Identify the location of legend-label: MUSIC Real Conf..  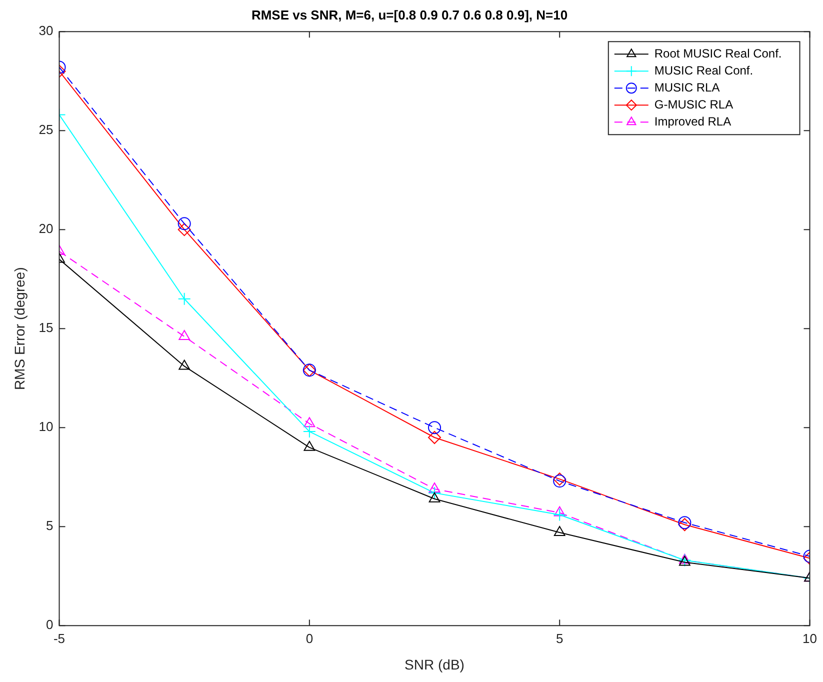
(704, 70).